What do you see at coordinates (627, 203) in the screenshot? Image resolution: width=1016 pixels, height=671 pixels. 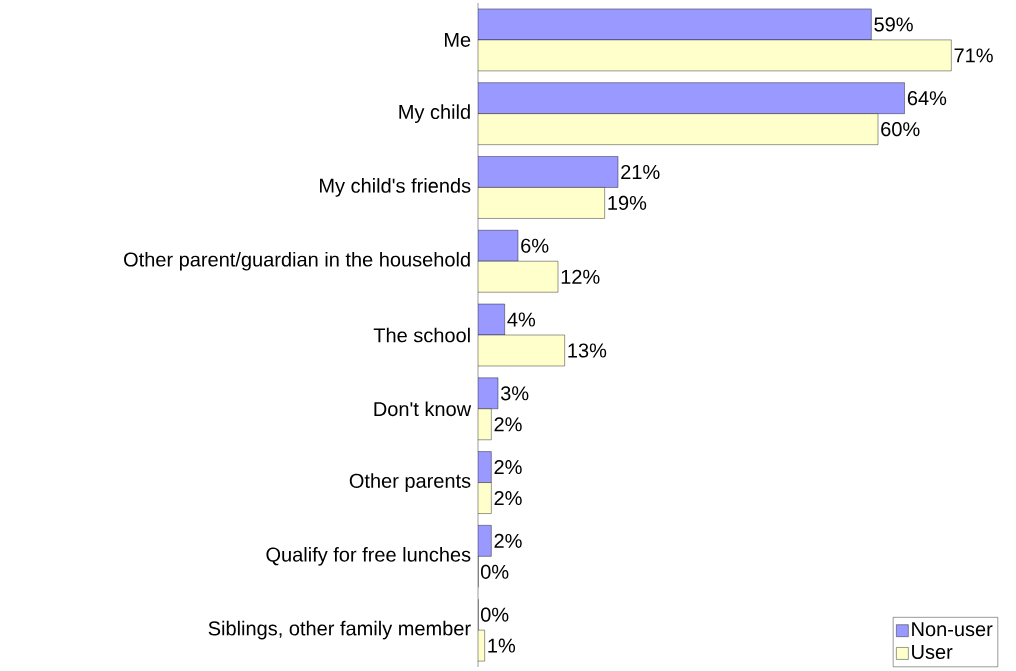 I see `data-label: 19%` at bounding box center [627, 203].